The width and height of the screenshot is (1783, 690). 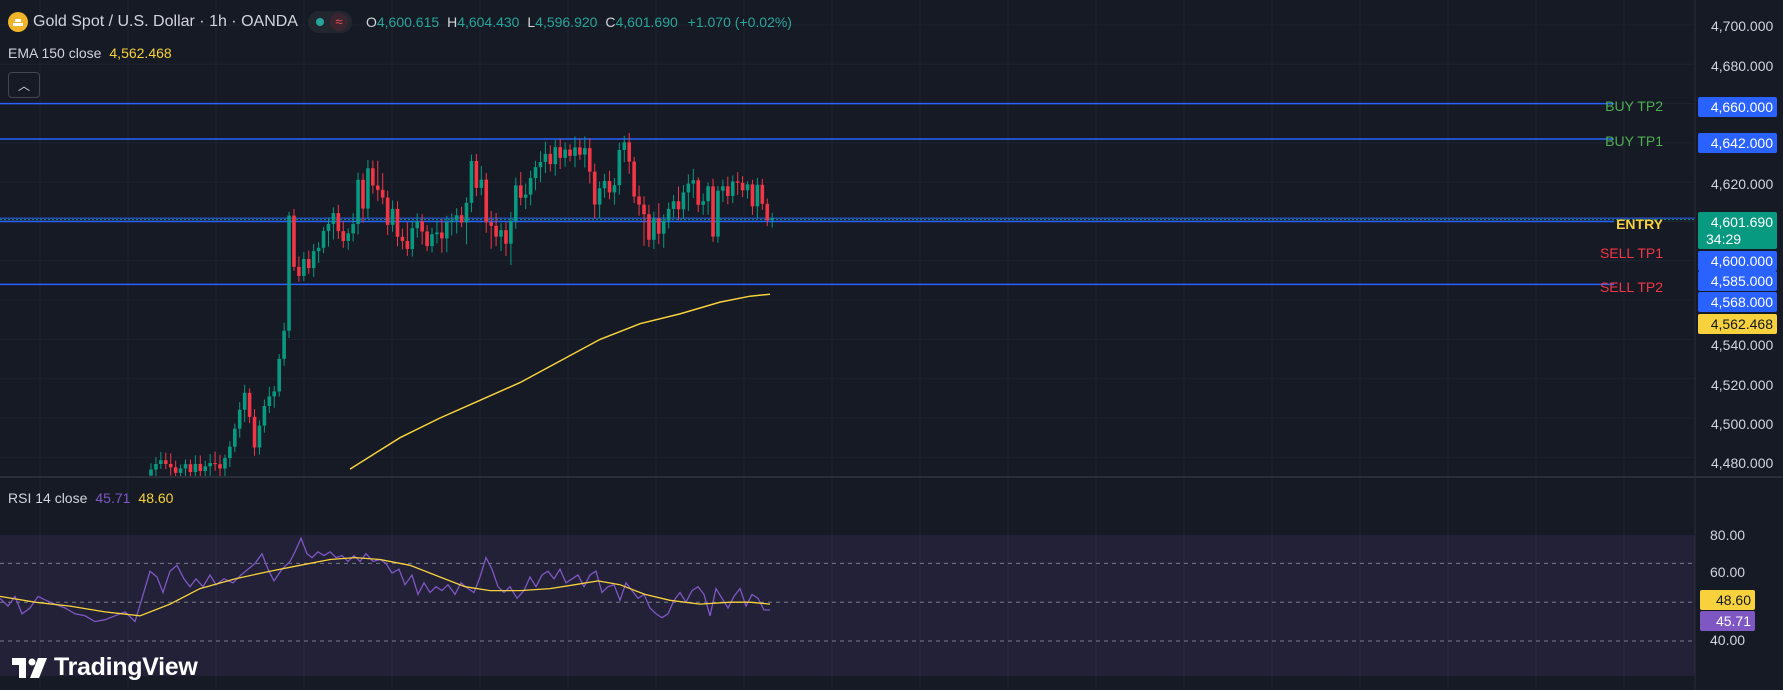 I want to click on rsi-ma-legend-value: 48.60, so click(x=156, y=498).